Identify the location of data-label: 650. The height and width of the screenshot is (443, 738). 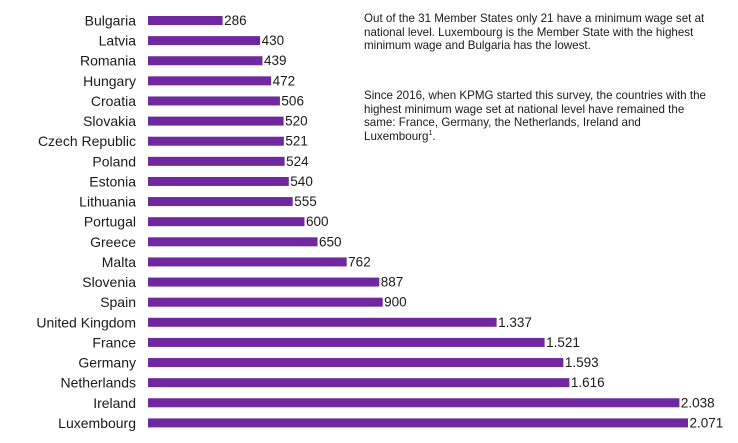
(330, 241).